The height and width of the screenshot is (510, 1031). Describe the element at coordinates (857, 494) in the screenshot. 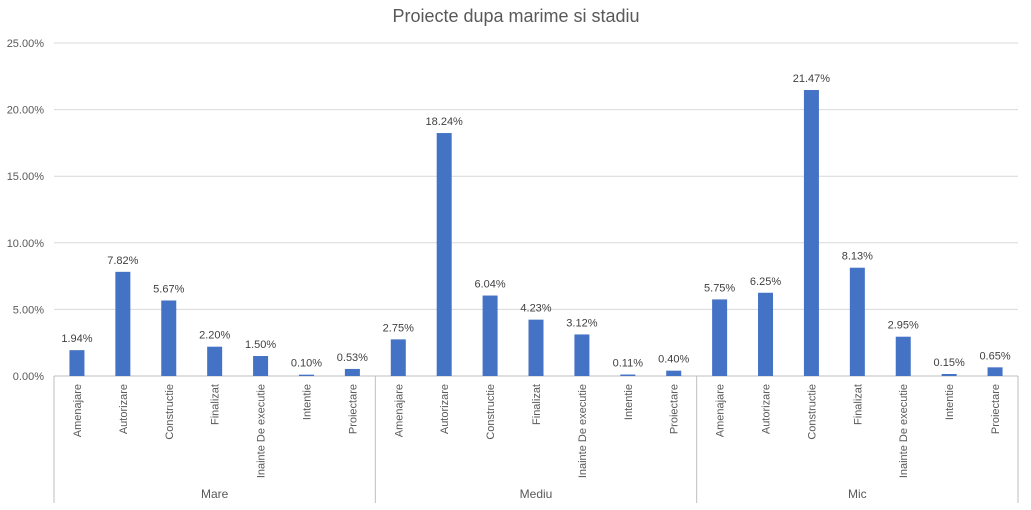

I see `group-label: Mic` at that location.